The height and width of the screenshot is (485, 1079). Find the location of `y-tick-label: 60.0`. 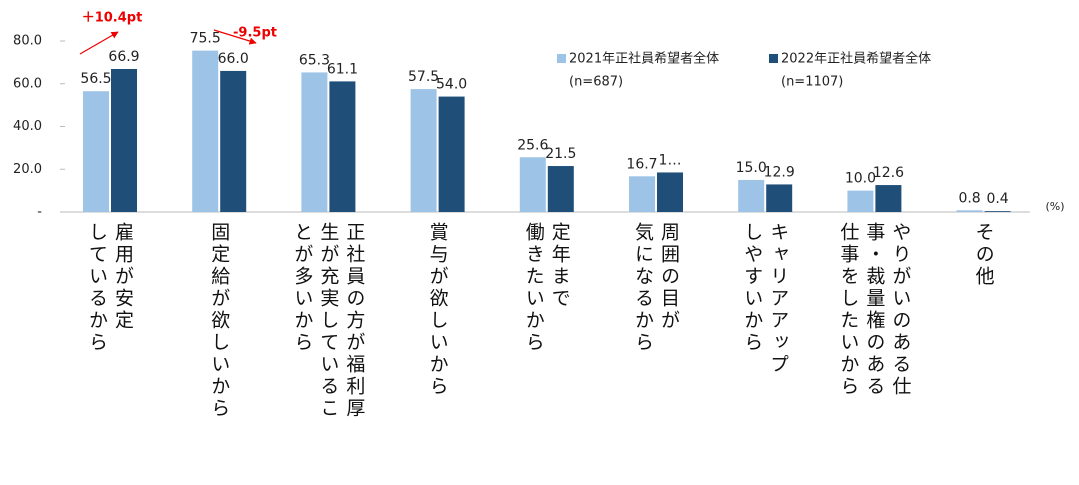

y-tick-label: 60.0 is located at coordinates (27, 83).